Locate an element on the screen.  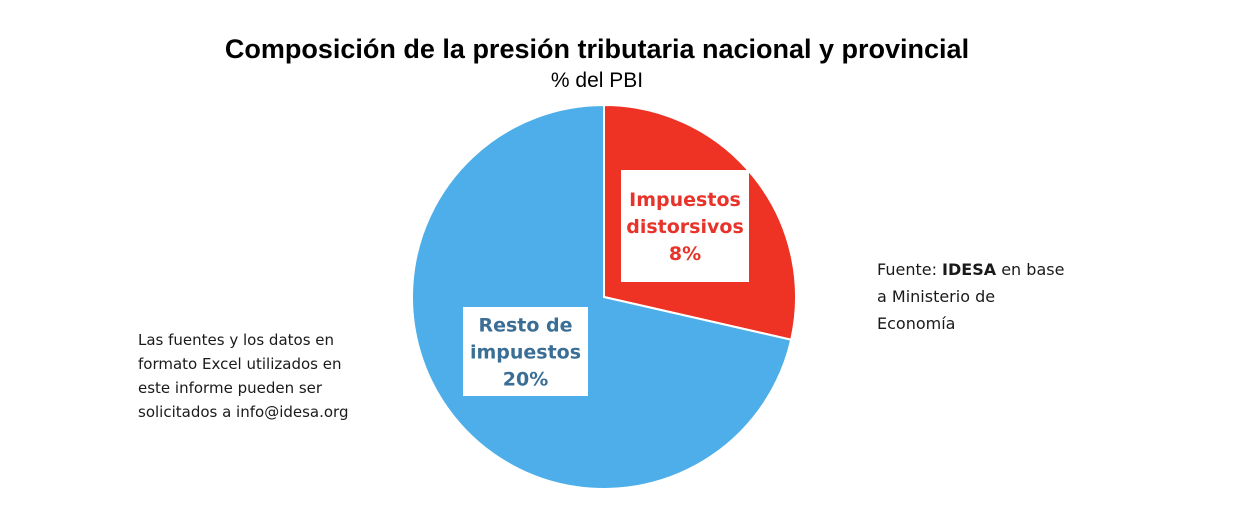
slice-label-line: 20% is located at coordinates (525, 380).